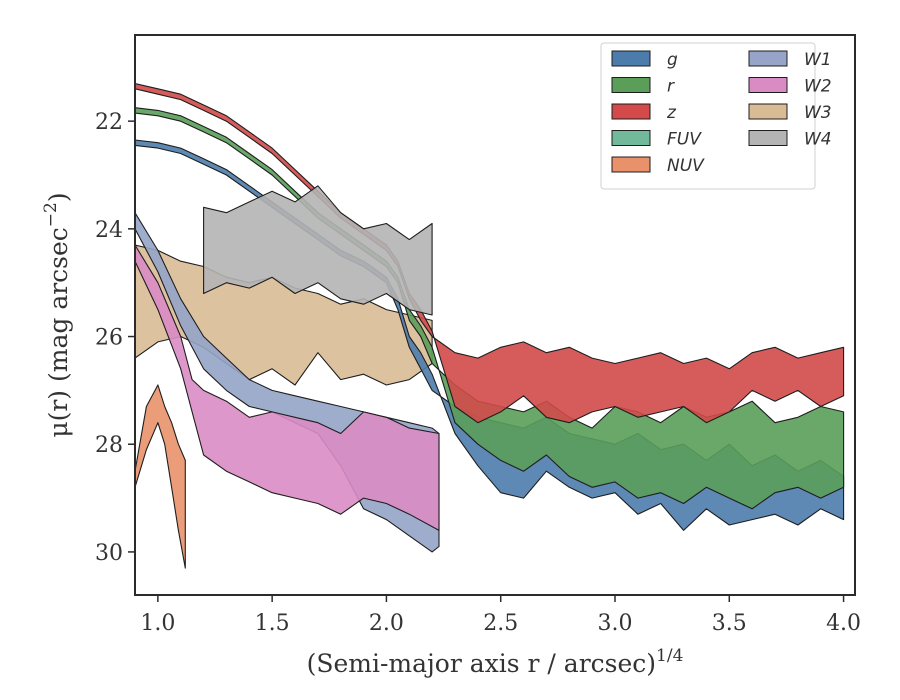 Image resolution: width=900 pixels, height=700 pixels. What do you see at coordinates (716, 116) in the screenshot?
I see `legend: grz FUV NUV W1 W2 W3 W4` at bounding box center [716, 116].